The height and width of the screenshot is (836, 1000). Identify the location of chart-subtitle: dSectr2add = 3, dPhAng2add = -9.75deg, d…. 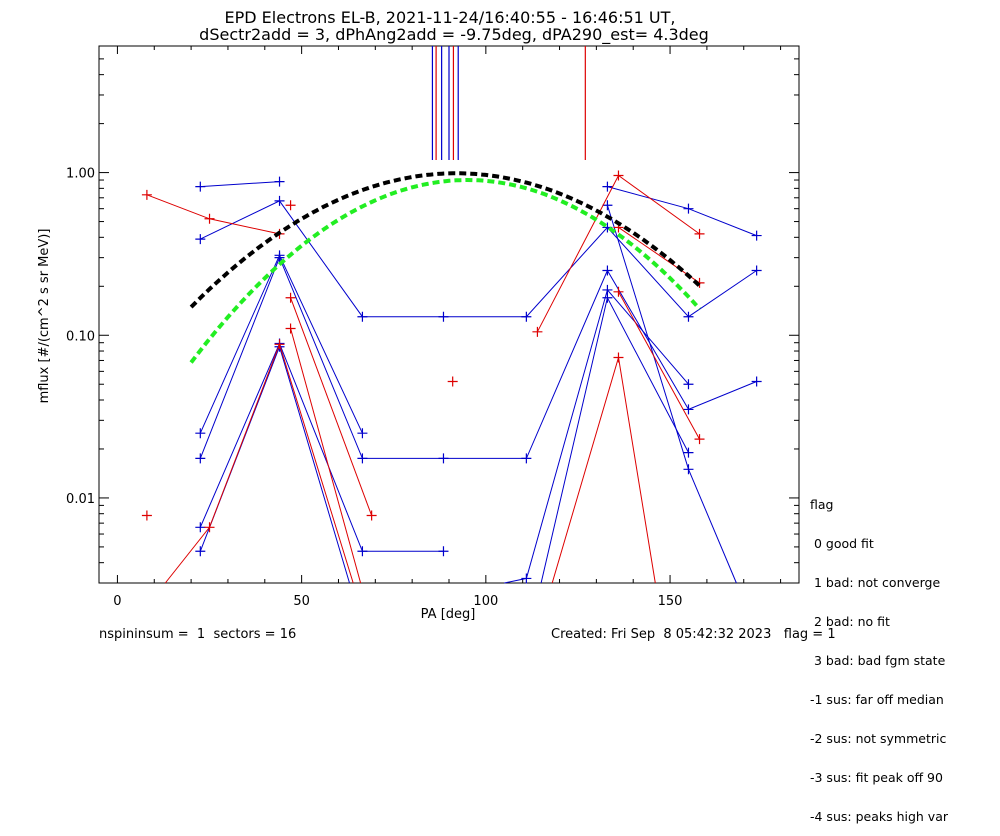
(454, 35).